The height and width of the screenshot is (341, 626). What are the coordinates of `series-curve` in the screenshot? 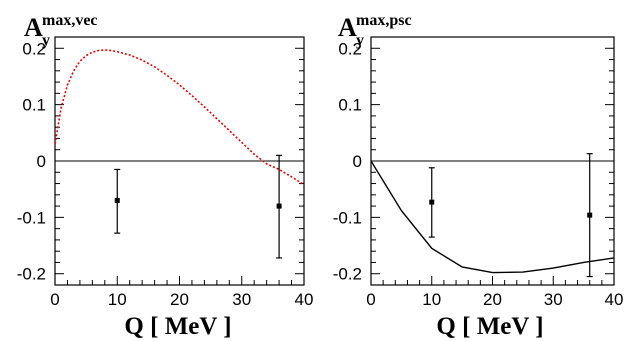 It's located at (492, 217).